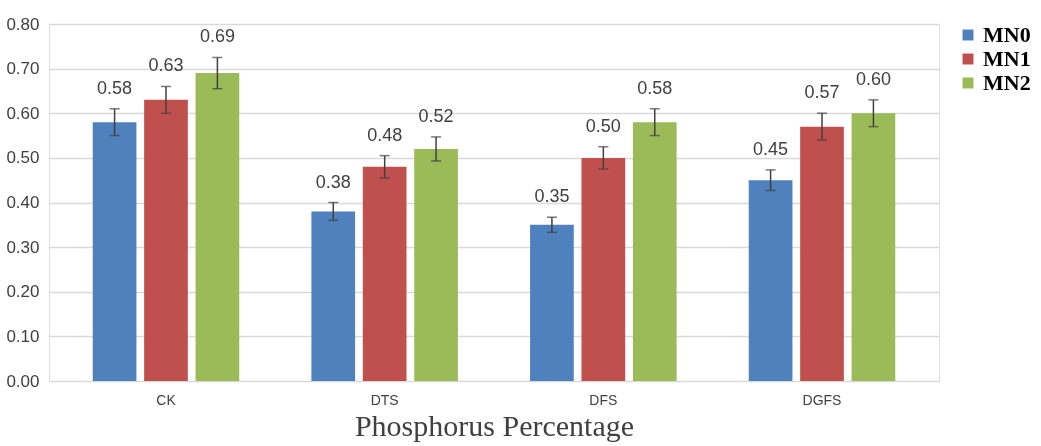  I want to click on data-label: 0.35, so click(552, 196).